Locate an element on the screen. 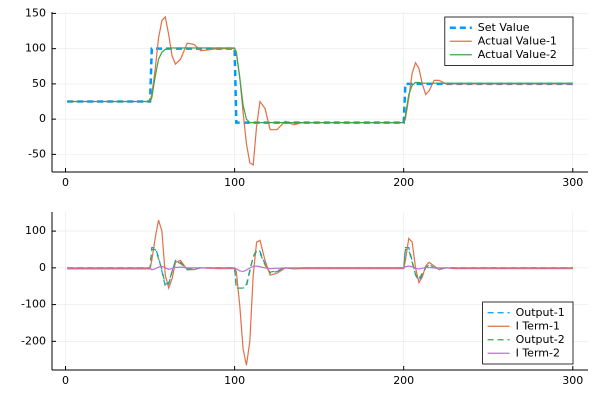 Image resolution: width=600 pixels, height=400 pixels. y-tick-label: -50 is located at coordinates (37, 153).